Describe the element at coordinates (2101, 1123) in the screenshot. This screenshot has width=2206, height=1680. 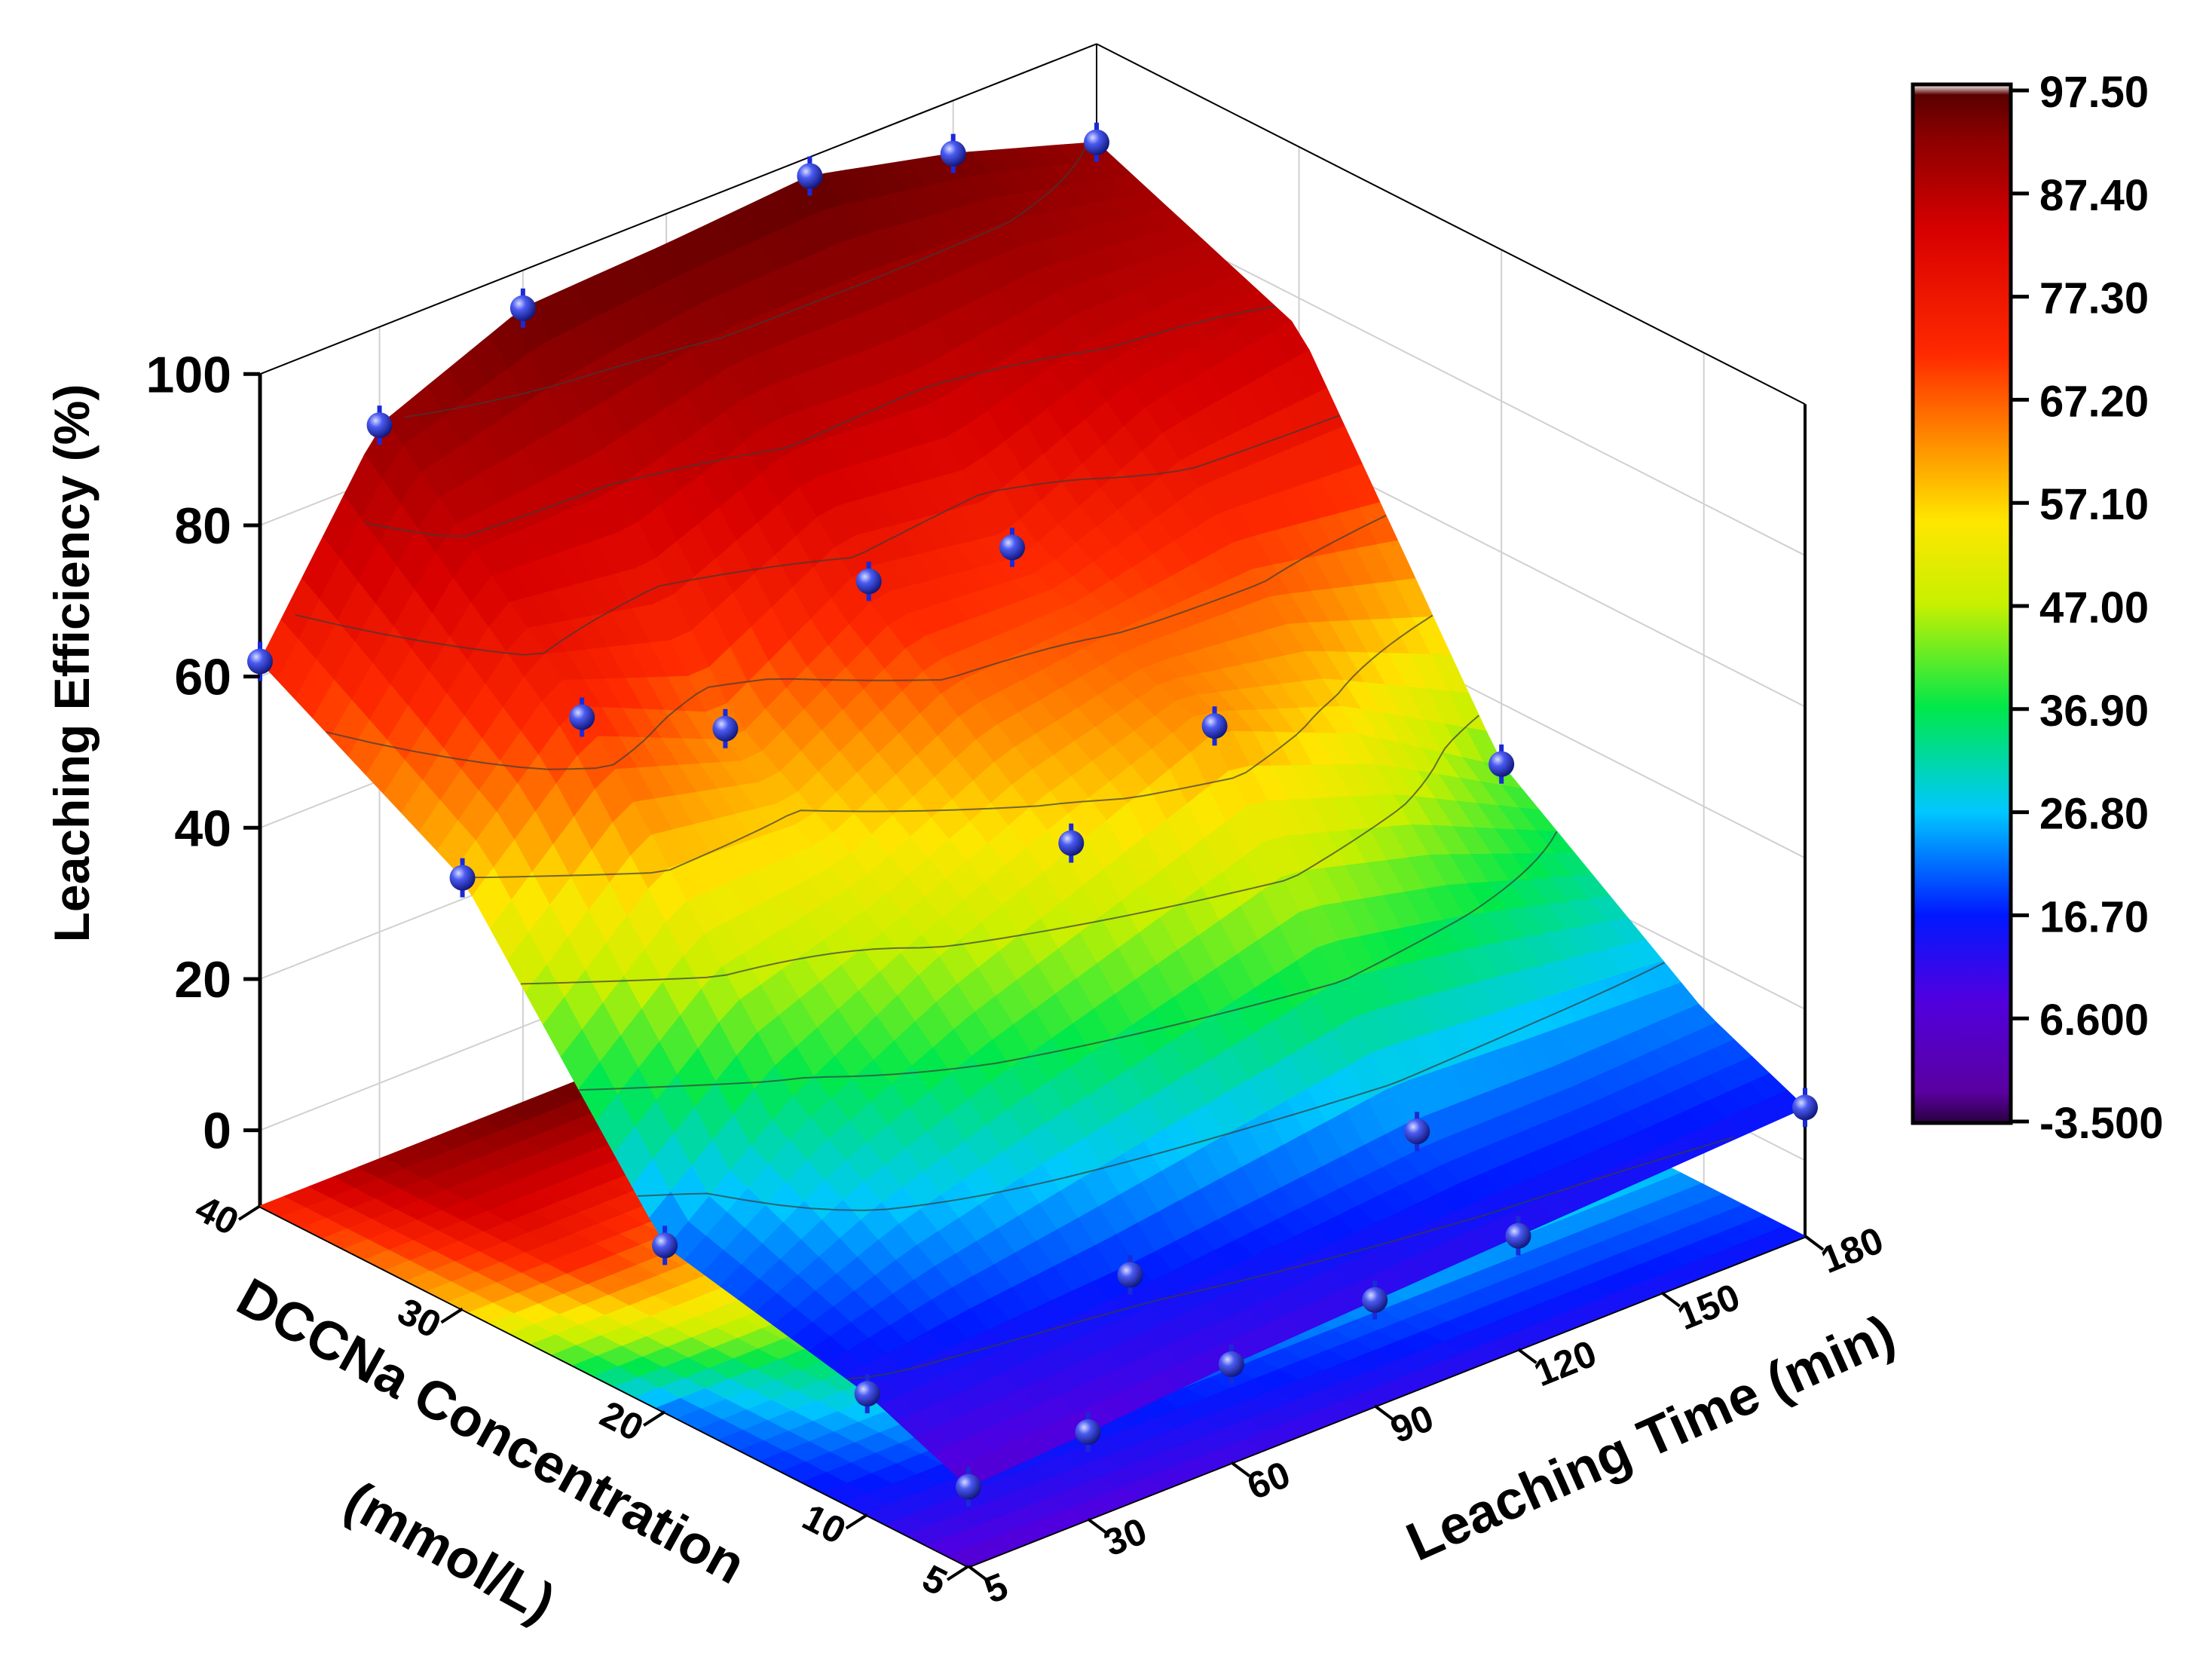
I see `colorbar-label: -3.500` at that location.